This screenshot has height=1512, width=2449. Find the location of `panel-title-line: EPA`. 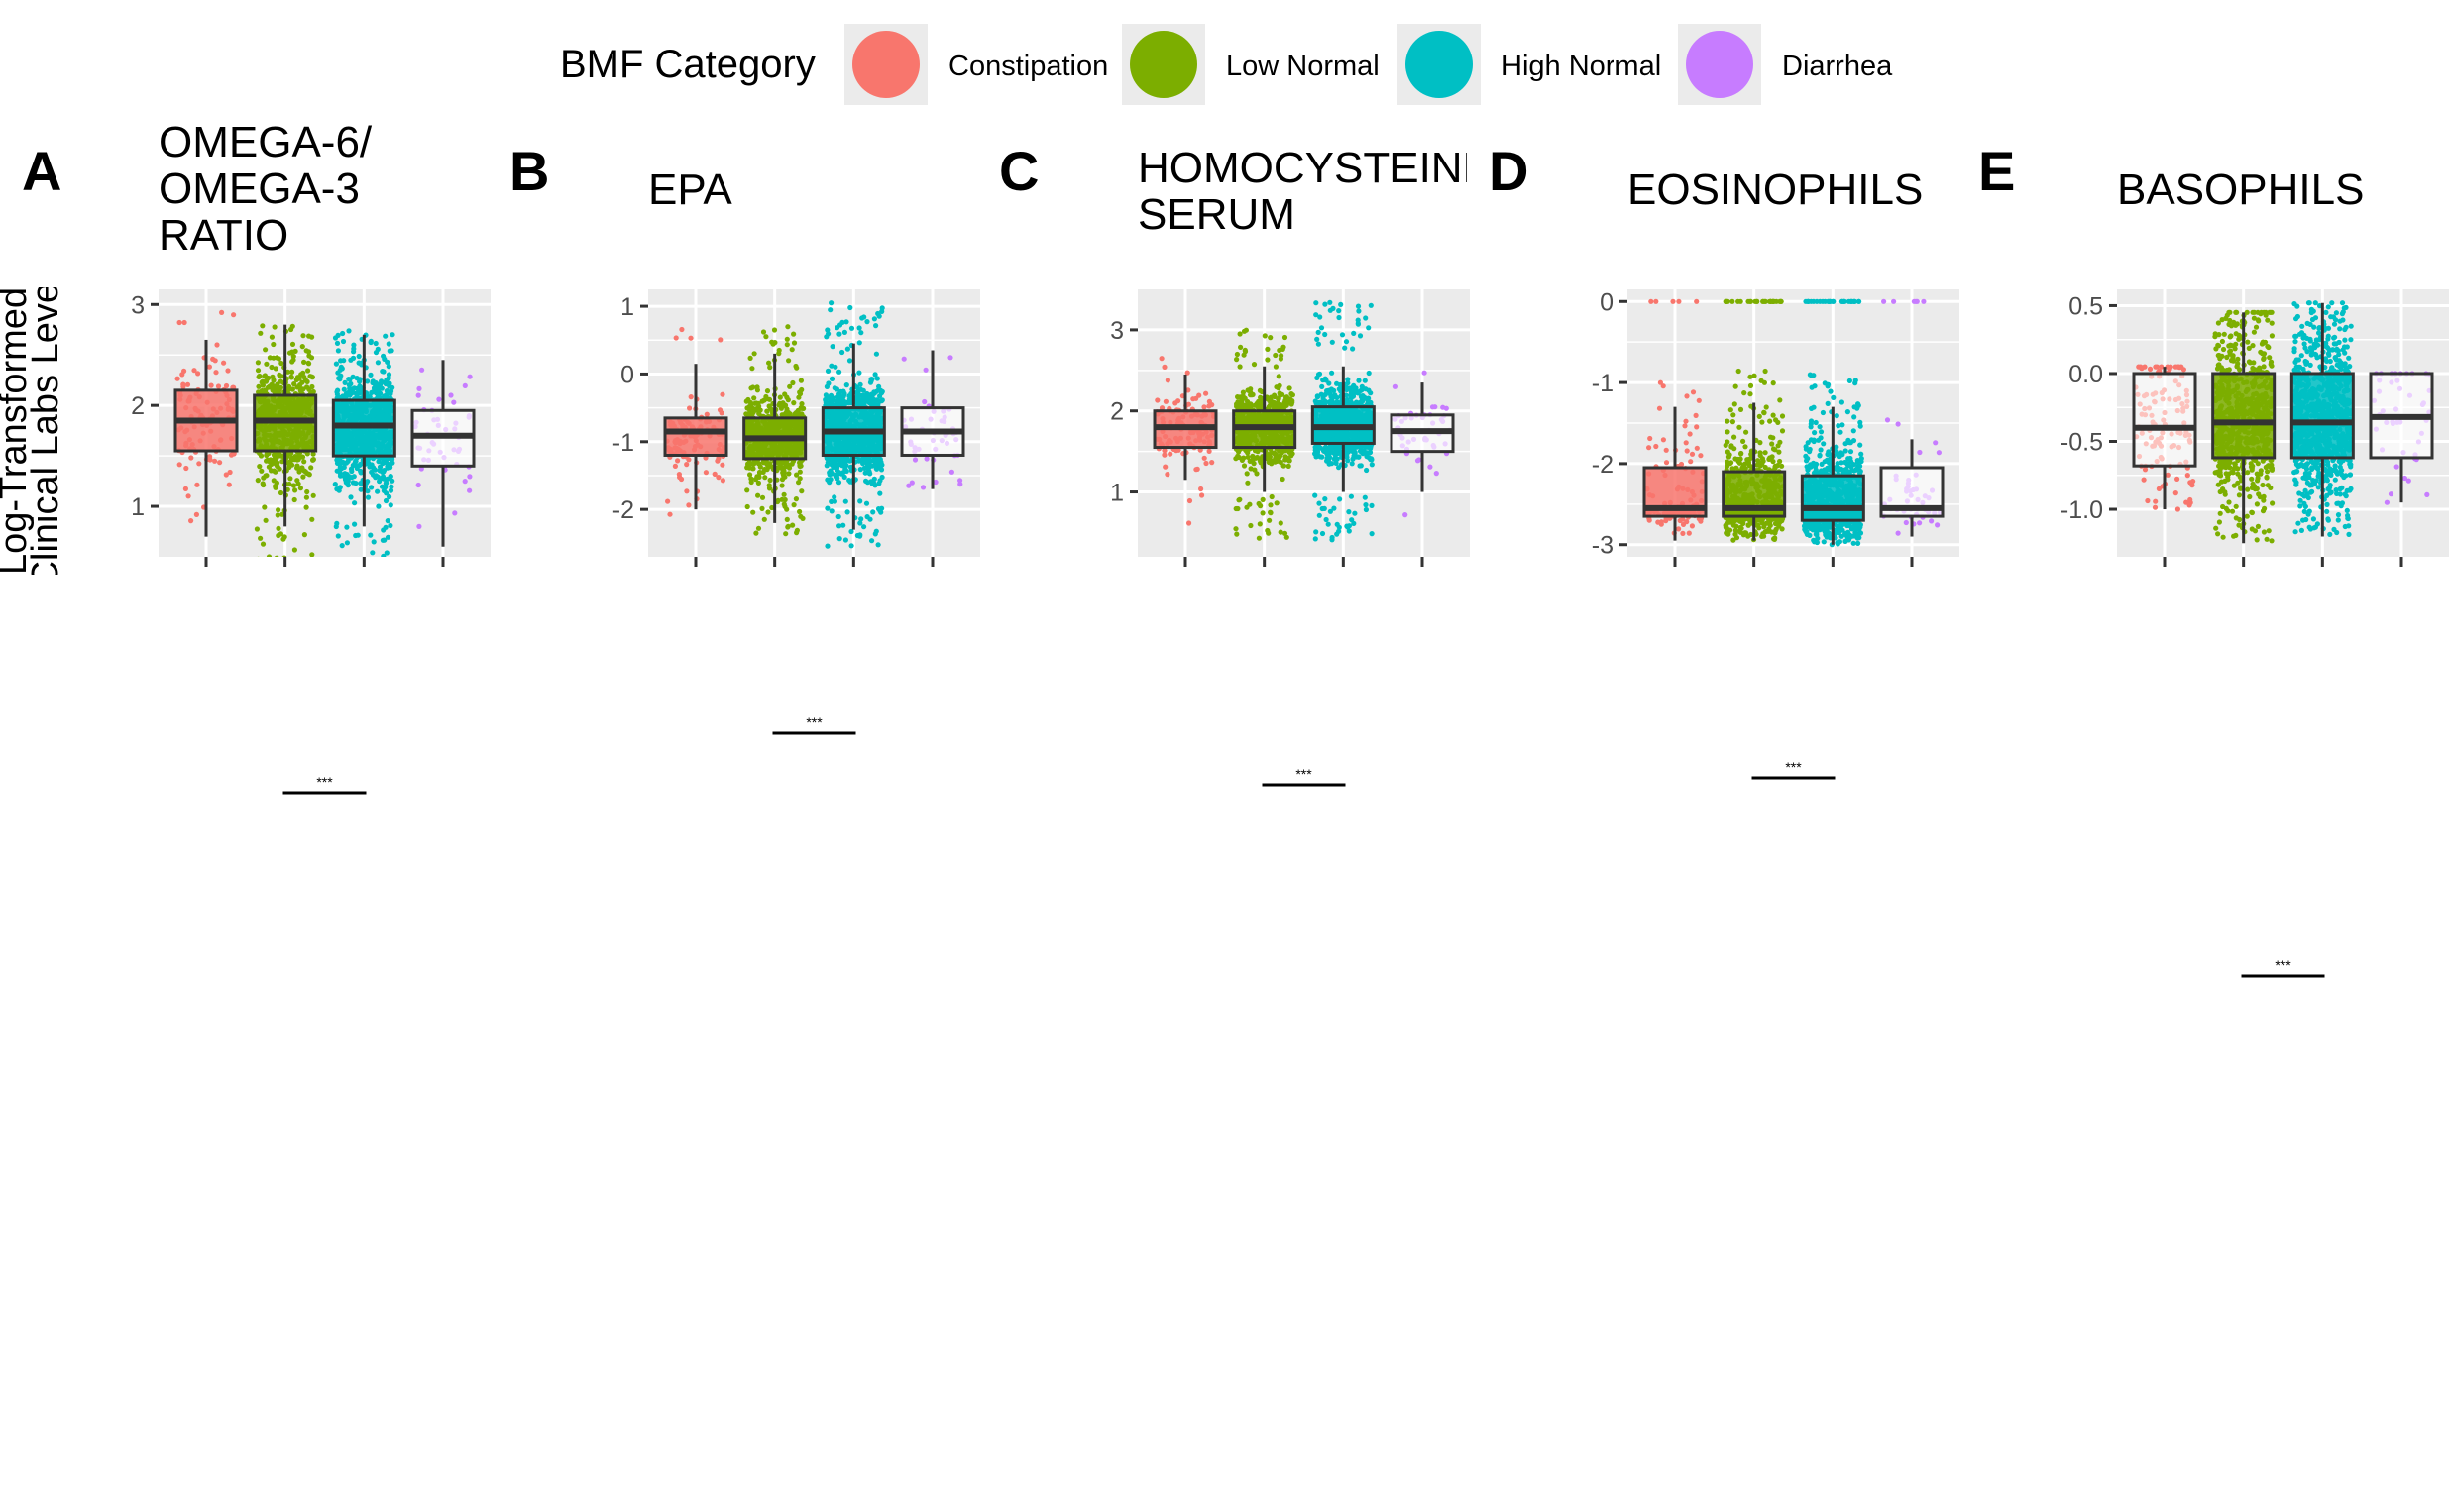

panel-title-line: EPA is located at coordinates (690, 190).